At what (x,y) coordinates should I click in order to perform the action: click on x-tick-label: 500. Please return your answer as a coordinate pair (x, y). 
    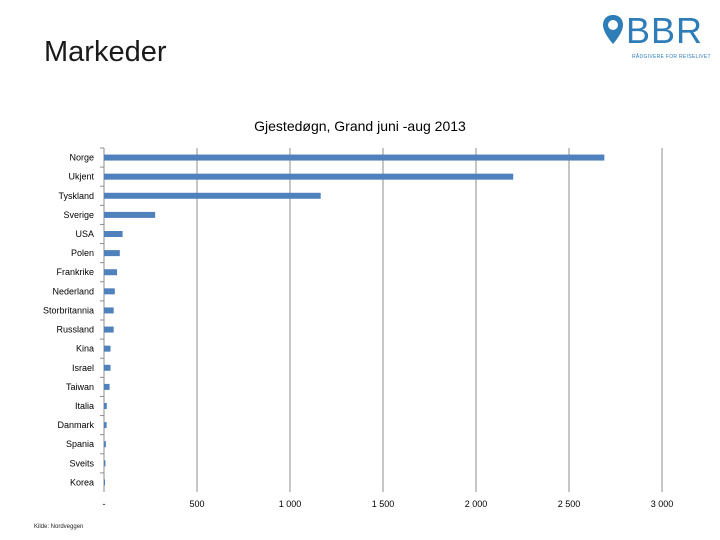
    Looking at the image, I should click on (196, 504).